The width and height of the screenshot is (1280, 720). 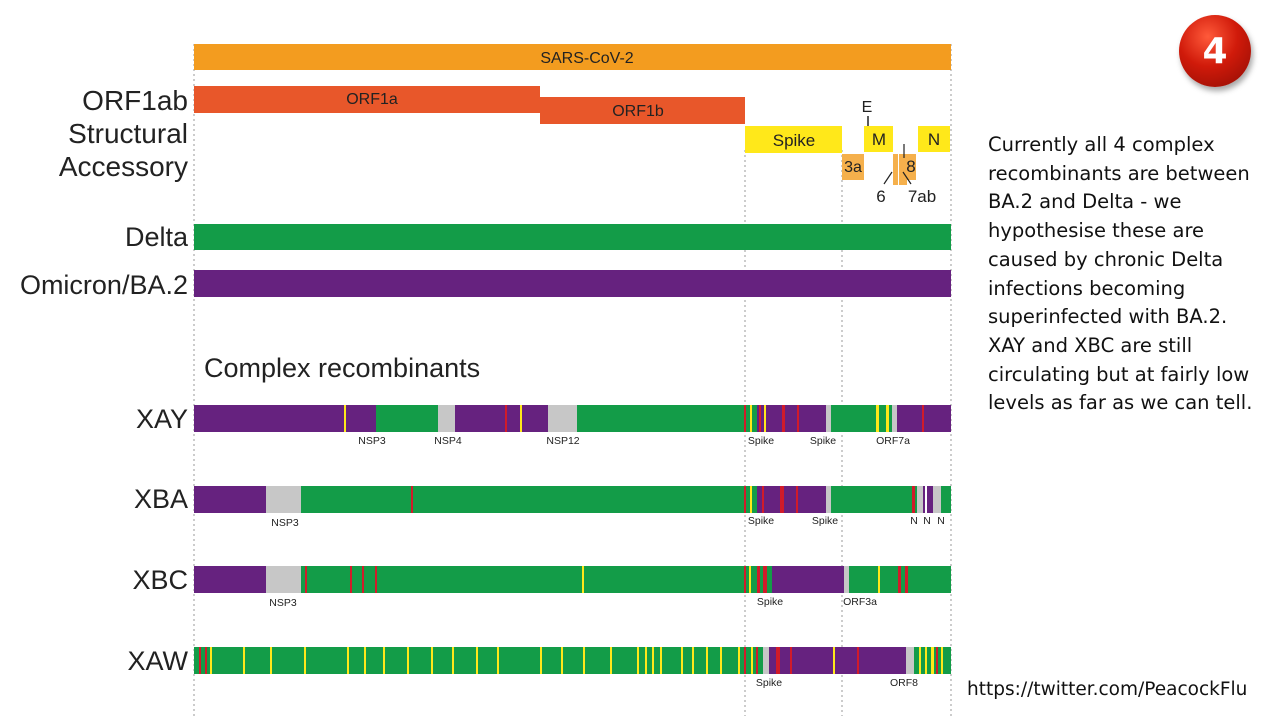 What do you see at coordinates (541, 587) in the screenshot?
I see `recombinant-xbc: XBC NSP3 Spike ORF3a` at bounding box center [541, 587].